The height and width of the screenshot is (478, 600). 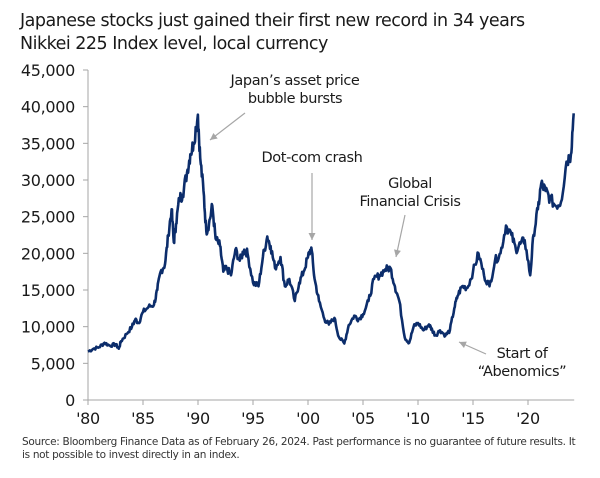 What do you see at coordinates (143, 418) in the screenshot?
I see `x-tick-label: '85` at bounding box center [143, 418].